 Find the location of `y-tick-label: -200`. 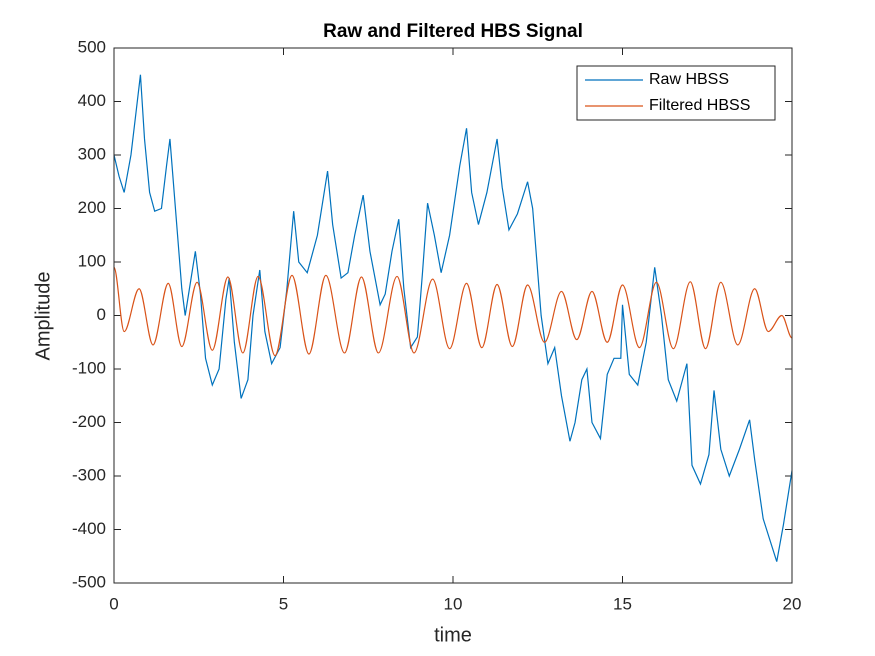

y-tick-label: -200 is located at coordinates (89, 421).